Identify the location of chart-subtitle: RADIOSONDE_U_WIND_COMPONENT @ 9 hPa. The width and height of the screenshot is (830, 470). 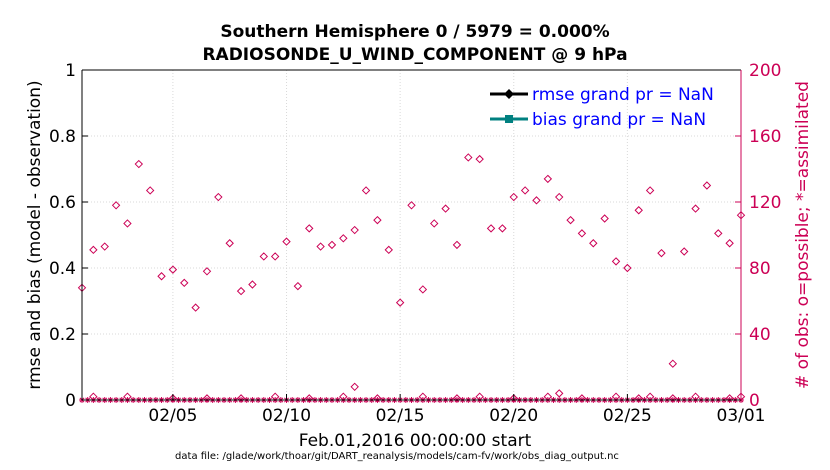
(414, 55).